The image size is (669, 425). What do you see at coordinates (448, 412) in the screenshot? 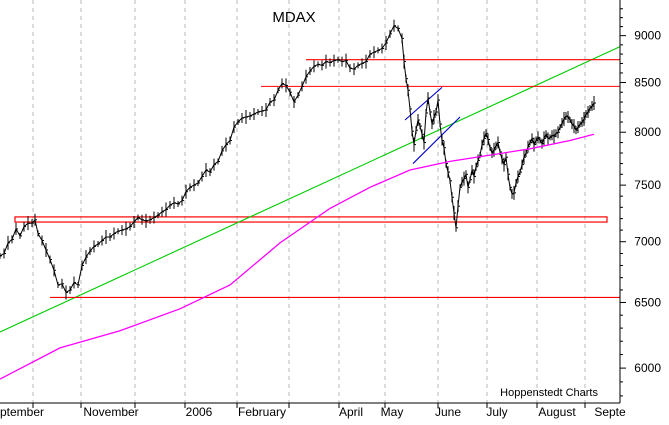
I see `x-tick-label: June` at bounding box center [448, 412].